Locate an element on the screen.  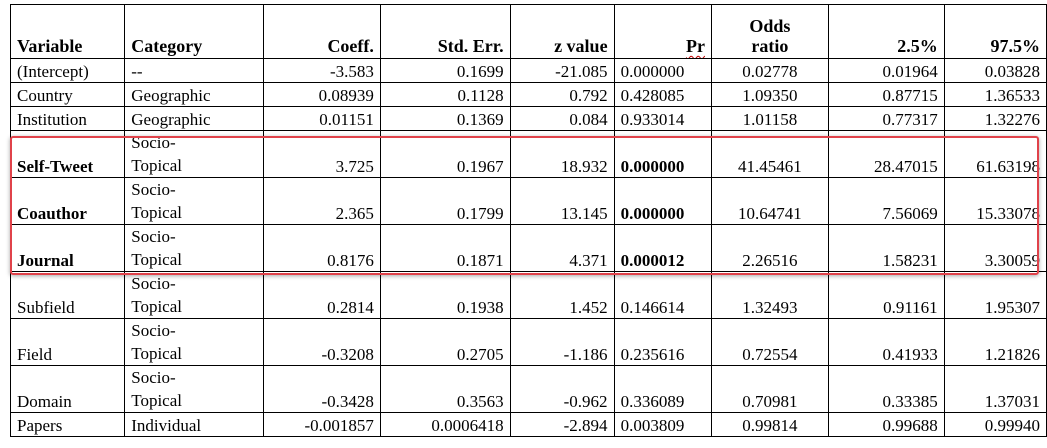
cell-ci-low: 0.33385 is located at coordinates (886, 389).